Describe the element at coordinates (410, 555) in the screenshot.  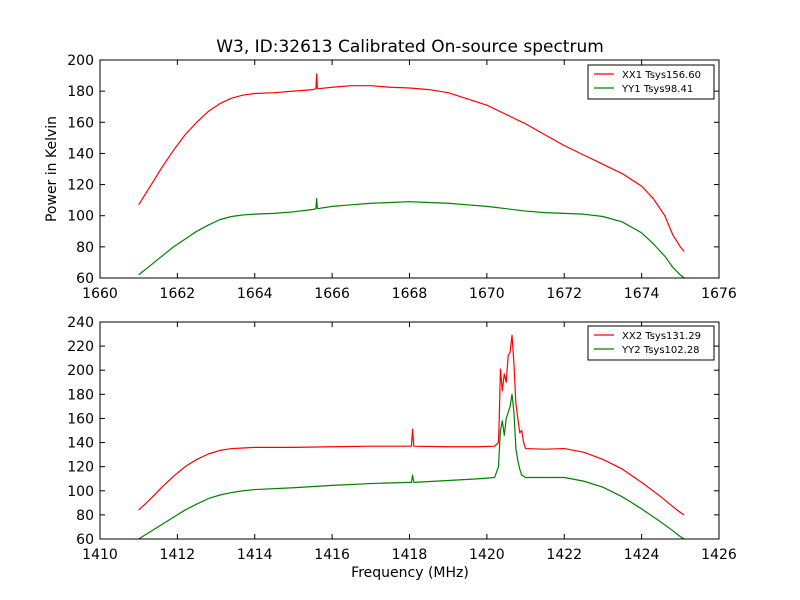
I see `x-tick-label: 1418` at that location.